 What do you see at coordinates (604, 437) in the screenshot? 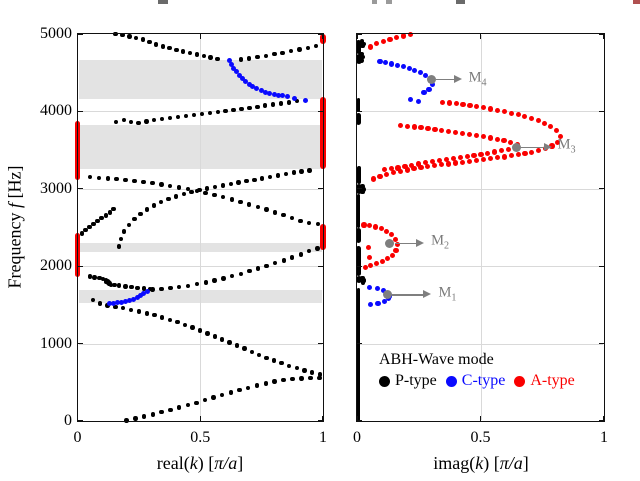
I see `x-tick-label: 1` at bounding box center [604, 437].